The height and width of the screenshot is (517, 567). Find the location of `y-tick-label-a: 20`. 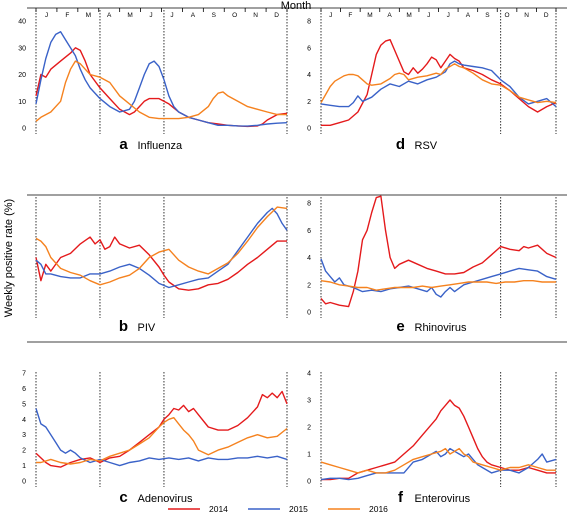

y-tick-label-a: 20 is located at coordinates (22, 75).